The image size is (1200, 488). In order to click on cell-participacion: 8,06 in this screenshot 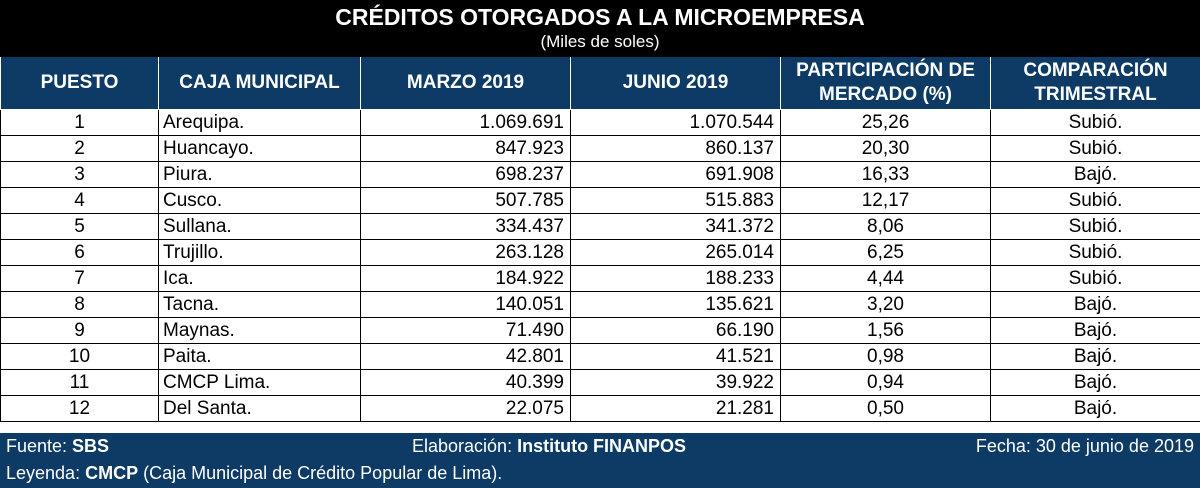, I will do `click(885, 226)`.